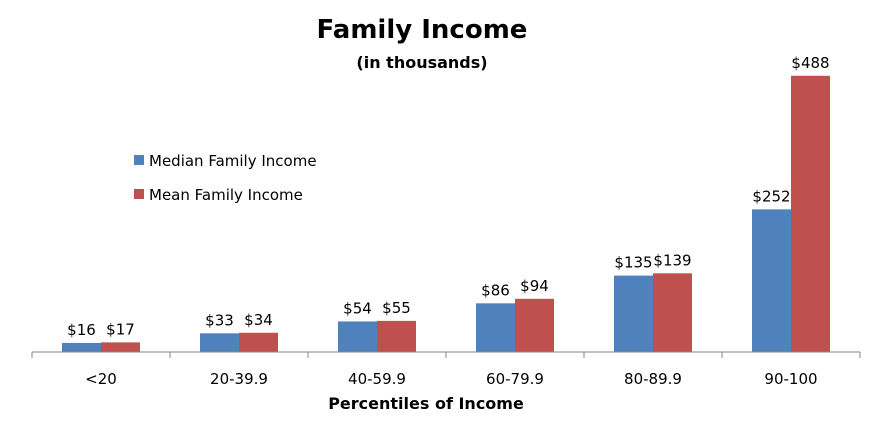 This screenshot has width=880, height=426. I want to click on legend: Median Family Income Mean Family Income, so click(225, 178).